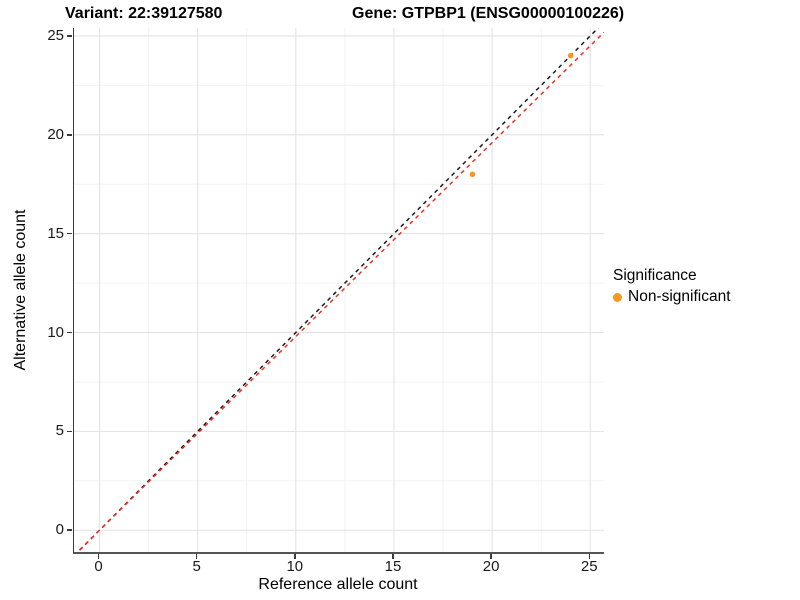 This screenshot has height=600, width=800. What do you see at coordinates (59, 431) in the screenshot?
I see `y-tick-label: 5` at bounding box center [59, 431].